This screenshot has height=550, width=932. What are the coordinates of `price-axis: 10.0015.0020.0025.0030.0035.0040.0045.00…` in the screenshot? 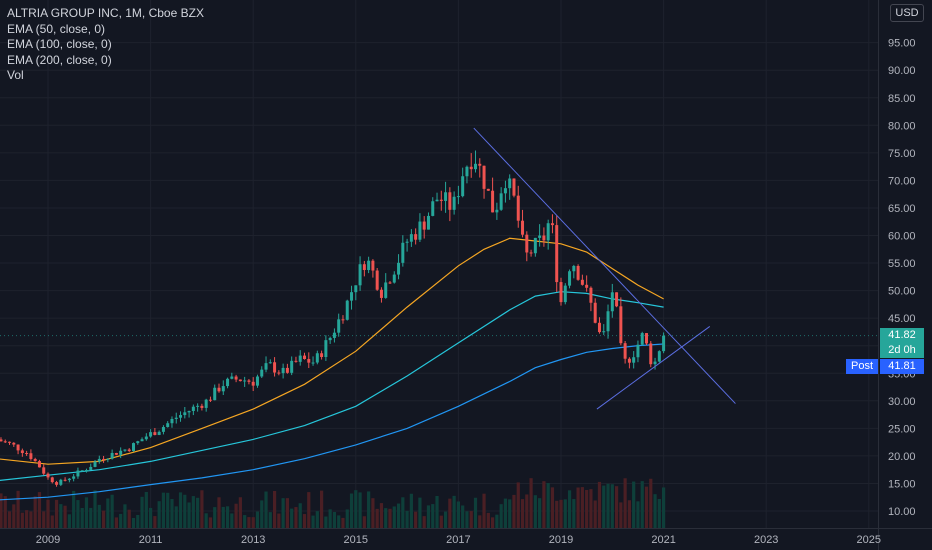 It's located at (902, 278).